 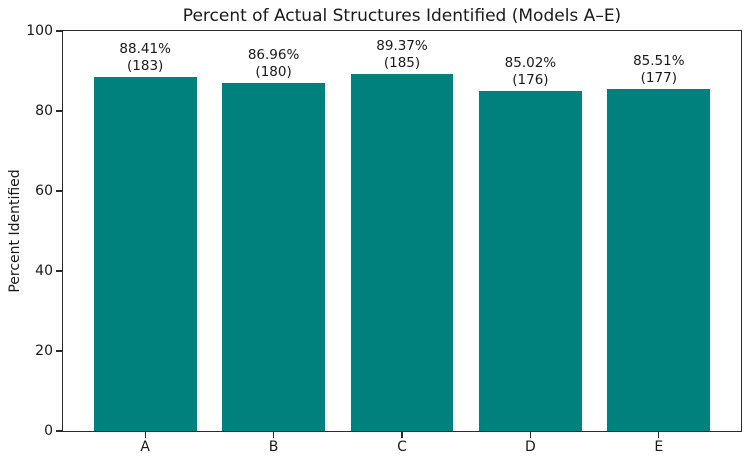 What do you see at coordinates (44, 351) in the screenshot?
I see `y-tick-label: 20` at bounding box center [44, 351].